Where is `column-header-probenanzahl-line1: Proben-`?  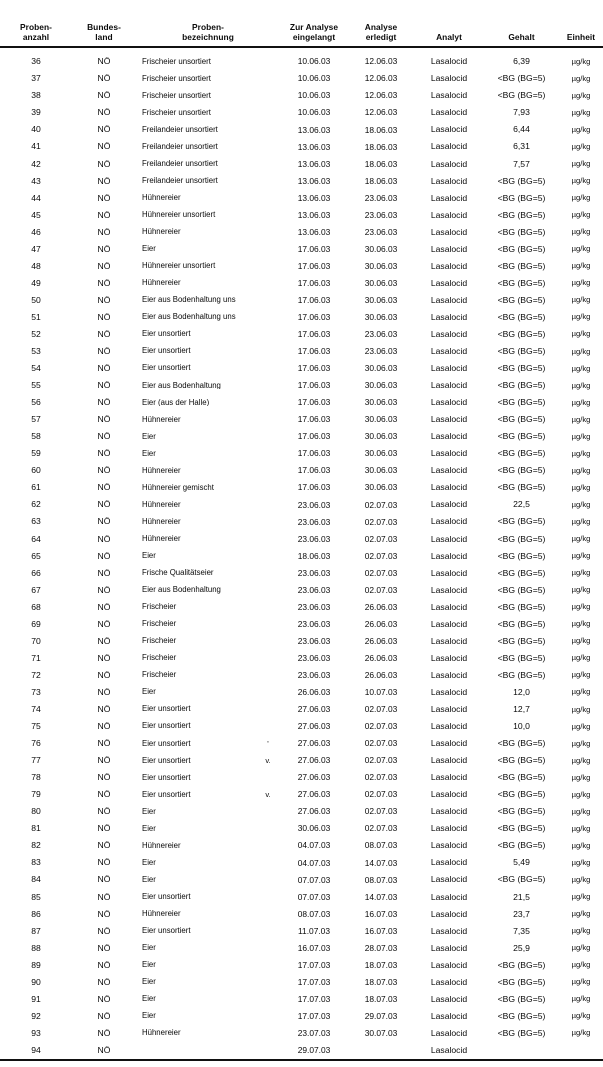
column-header-probenanzahl-line1: Proben- is located at coordinates (36, 26).